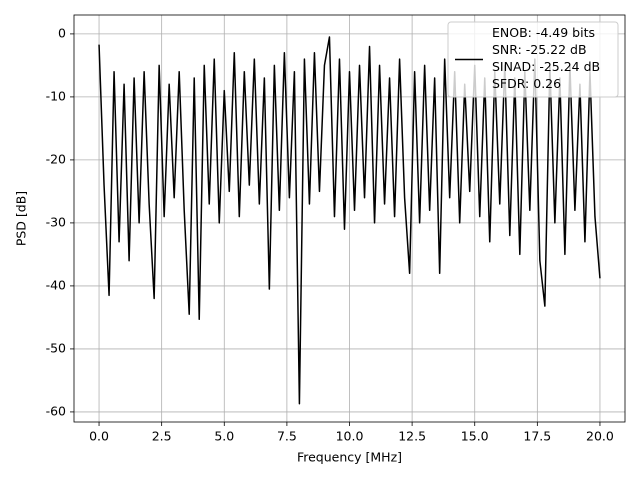 This screenshot has height=480, width=640. Describe the element at coordinates (62, 32) in the screenshot. I see `y-tick-label: 0` at that location.